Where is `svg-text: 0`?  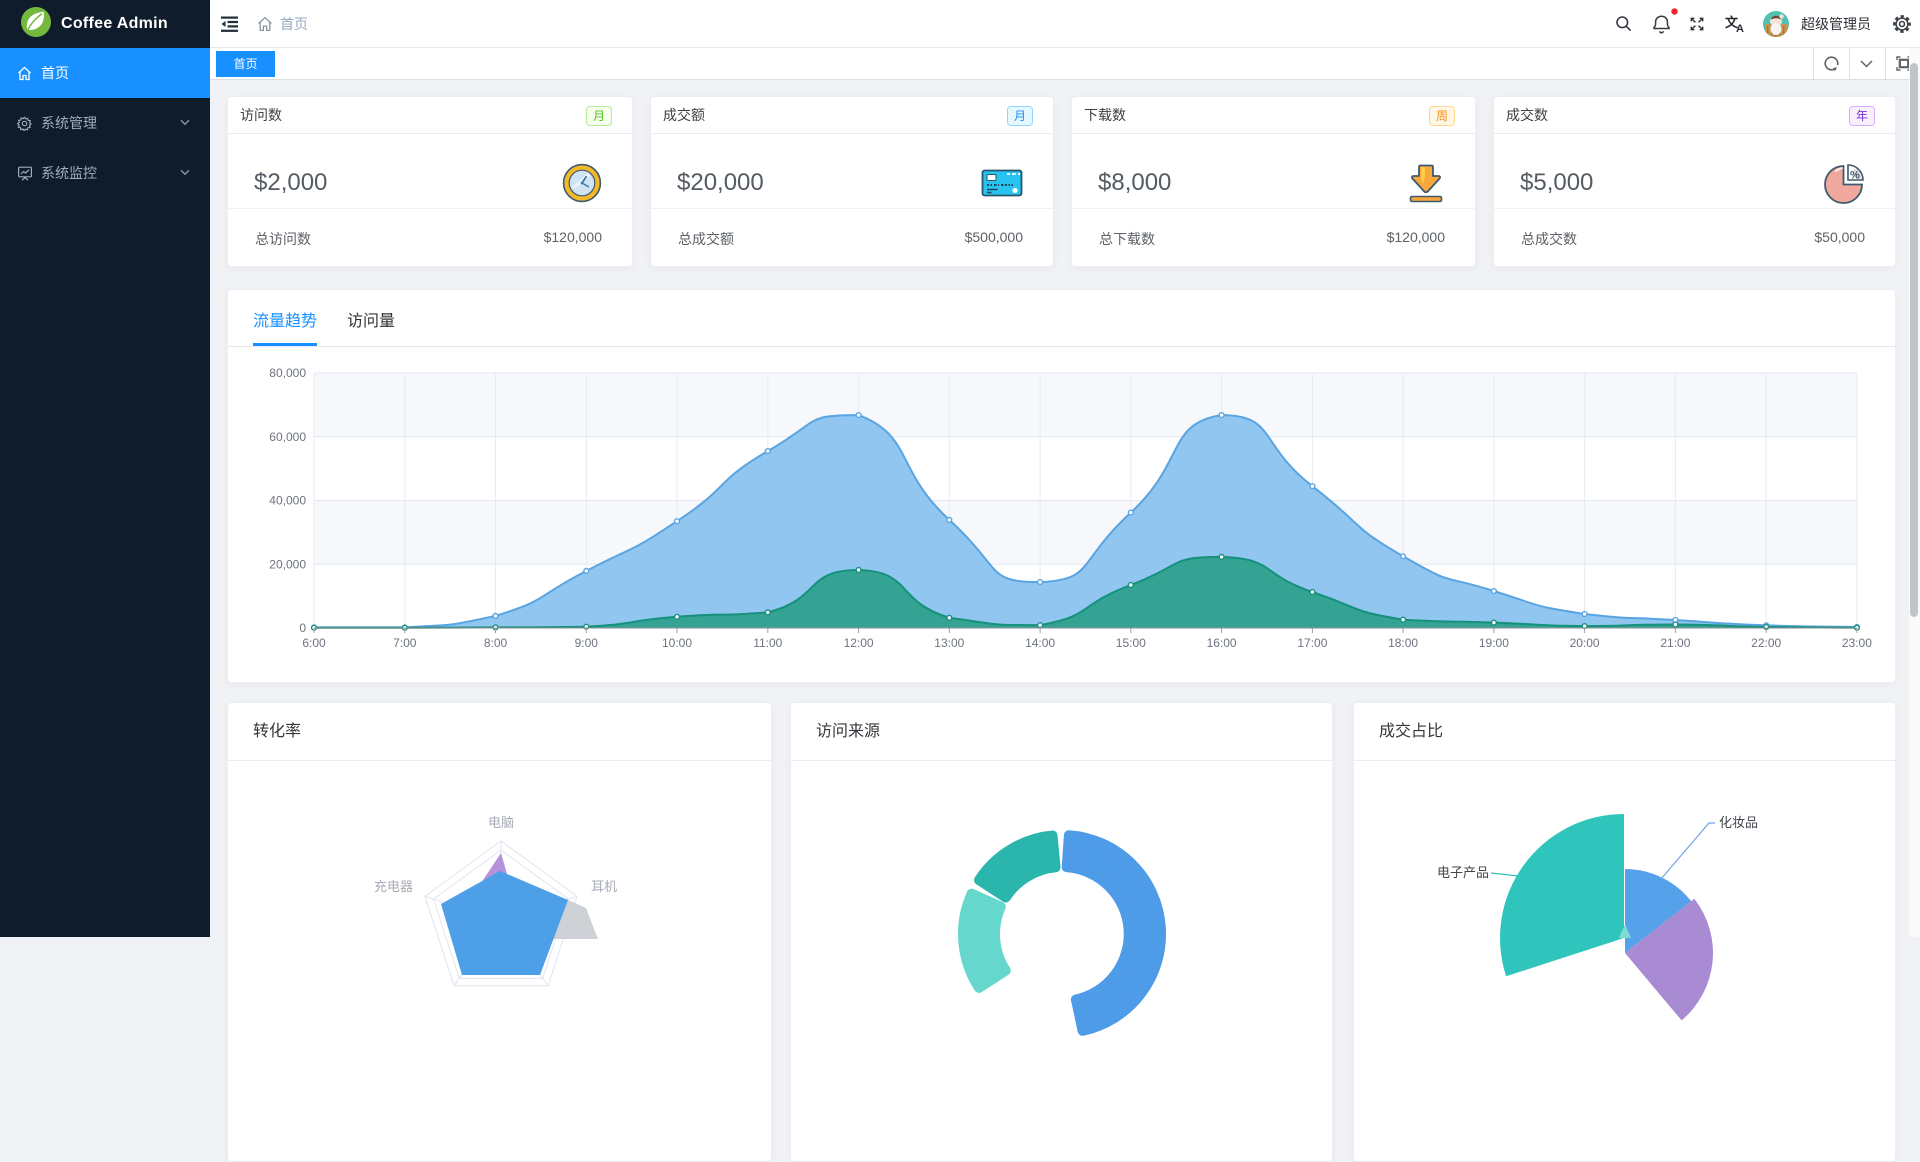
svg-text: 0 is located at coordinates (302, 628).